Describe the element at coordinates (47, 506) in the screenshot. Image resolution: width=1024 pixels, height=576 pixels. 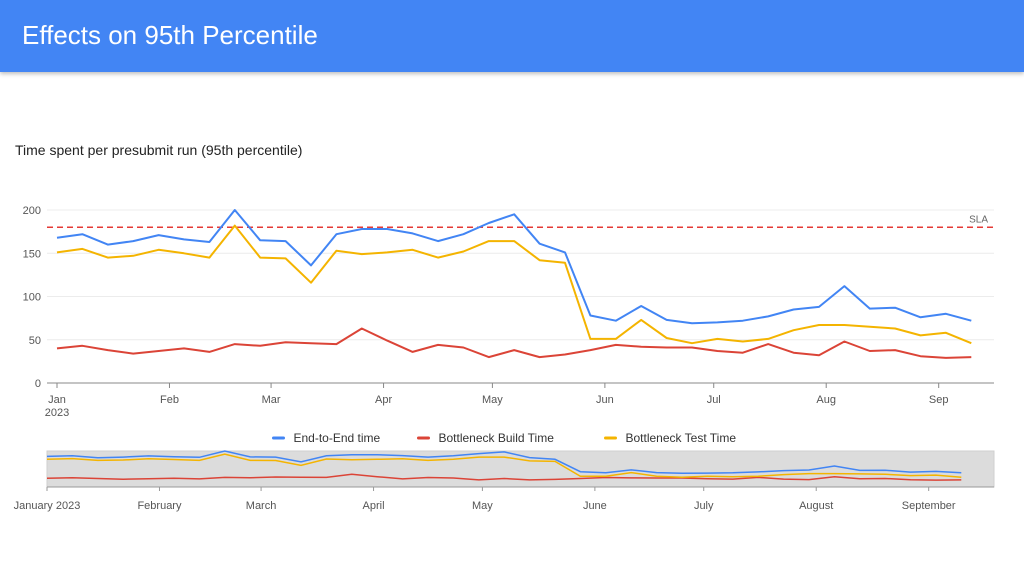
I see `navigator-label: January 2023` at that location.